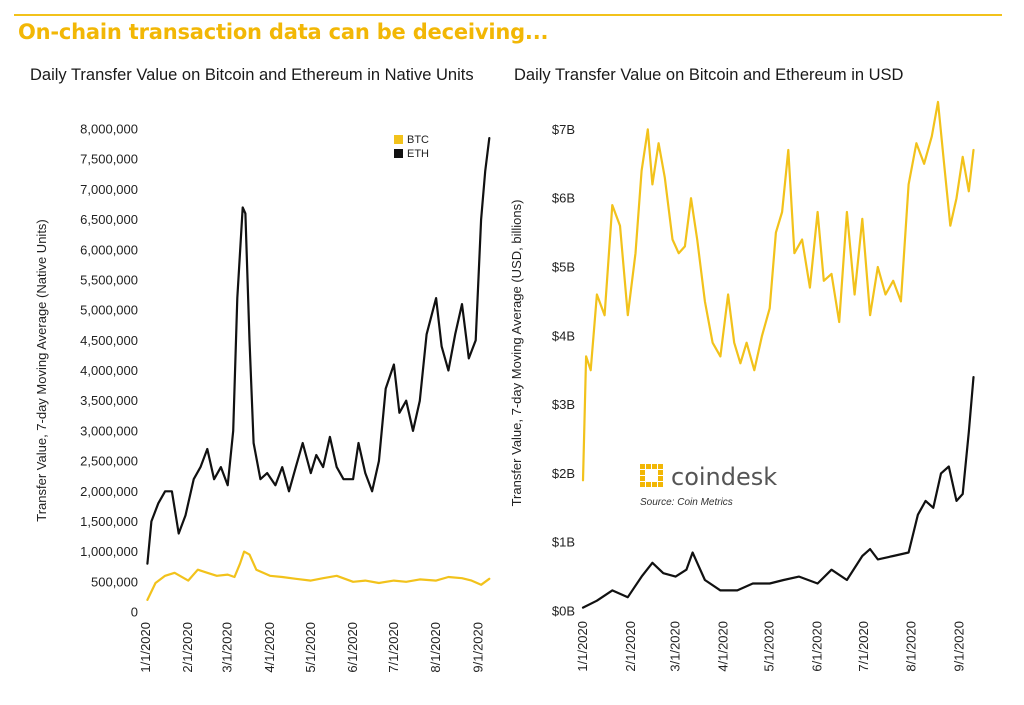  What do you see at coordinates (724, 477) in the screenshot?
I see `coindesk-logo-text: coindesk` at bounding box center [724, 477].